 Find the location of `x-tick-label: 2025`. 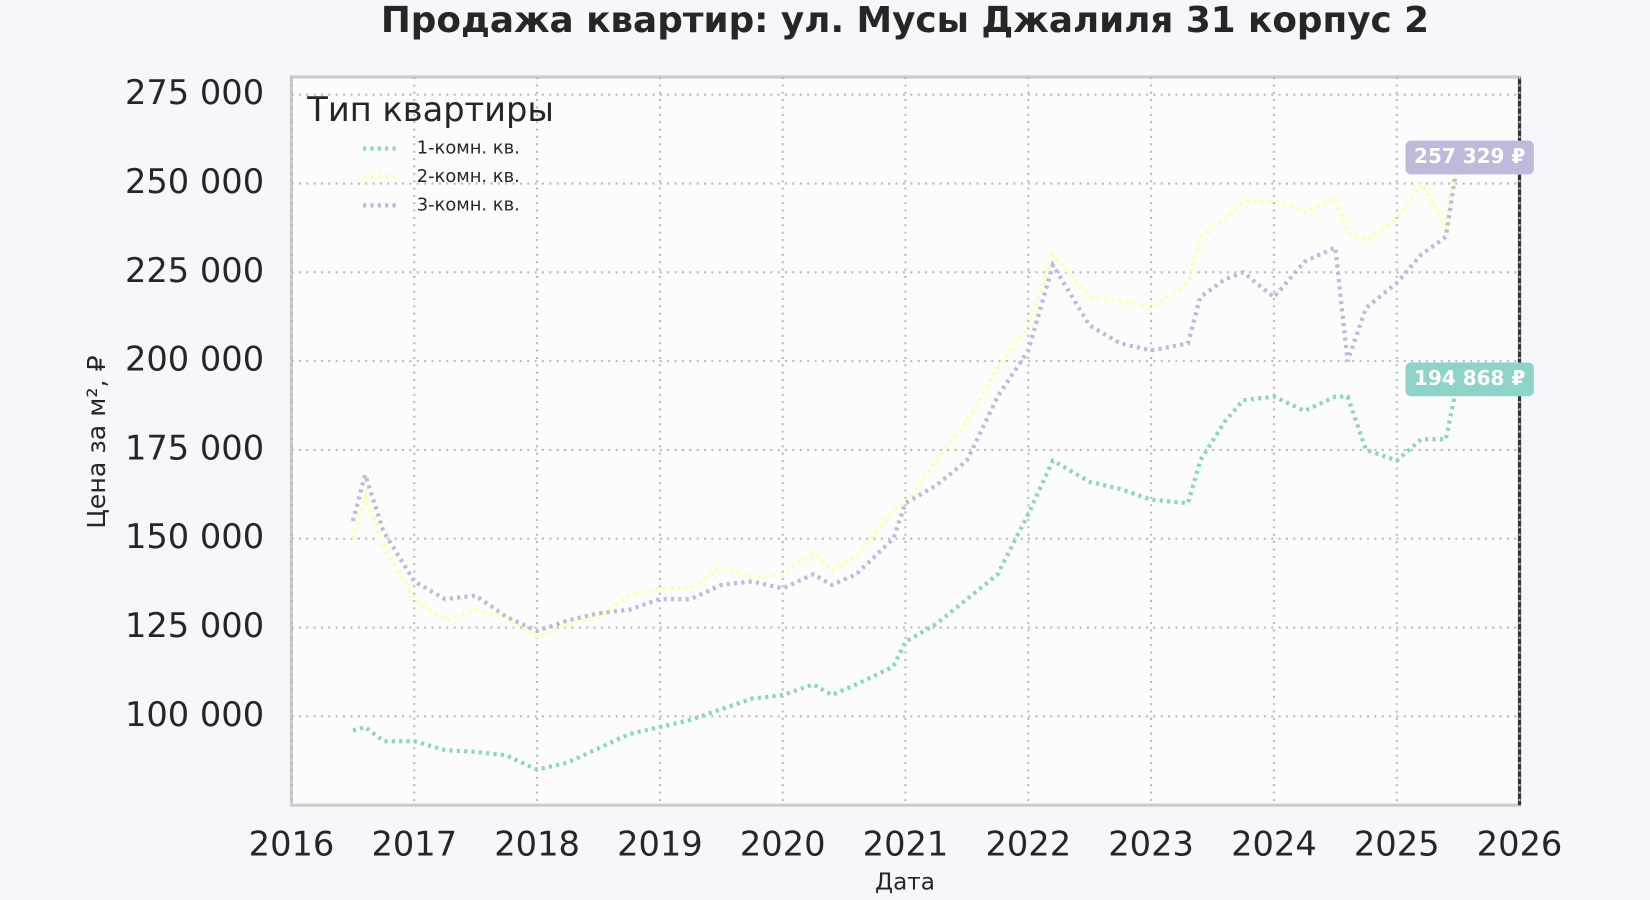

x-tick-label: 2025 is located at coordinates (1397, 844).